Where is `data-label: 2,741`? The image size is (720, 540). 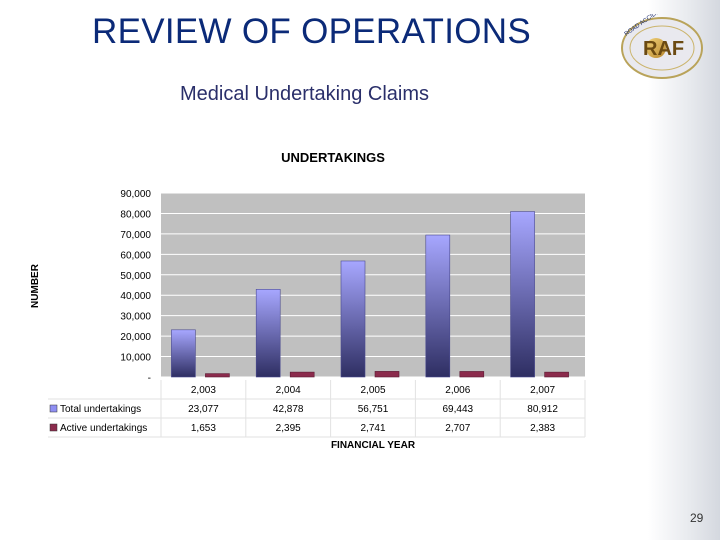
data-label: 2,741 is located at coordinates (372, 428).